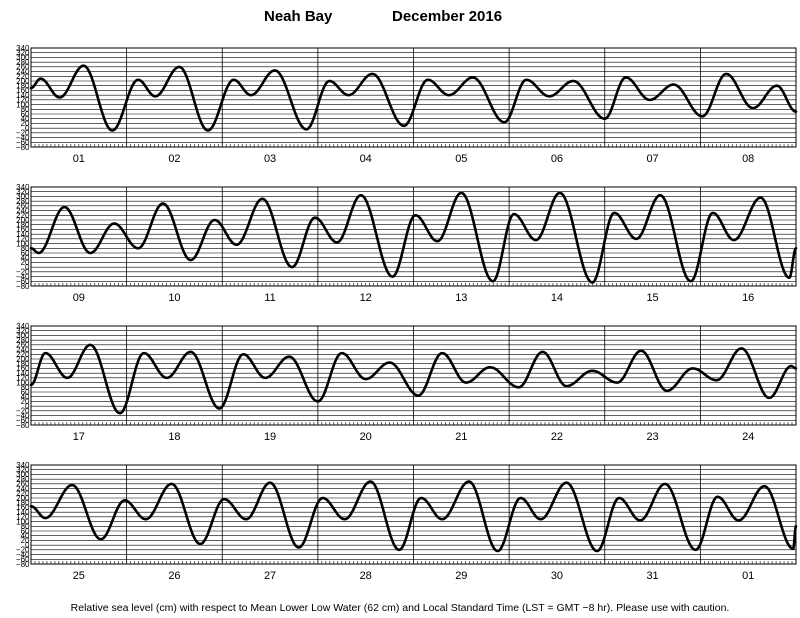  Describe the element at coordinates (652, 159) in the screenshot. I see `x-tick-label-day: 07` at that location.